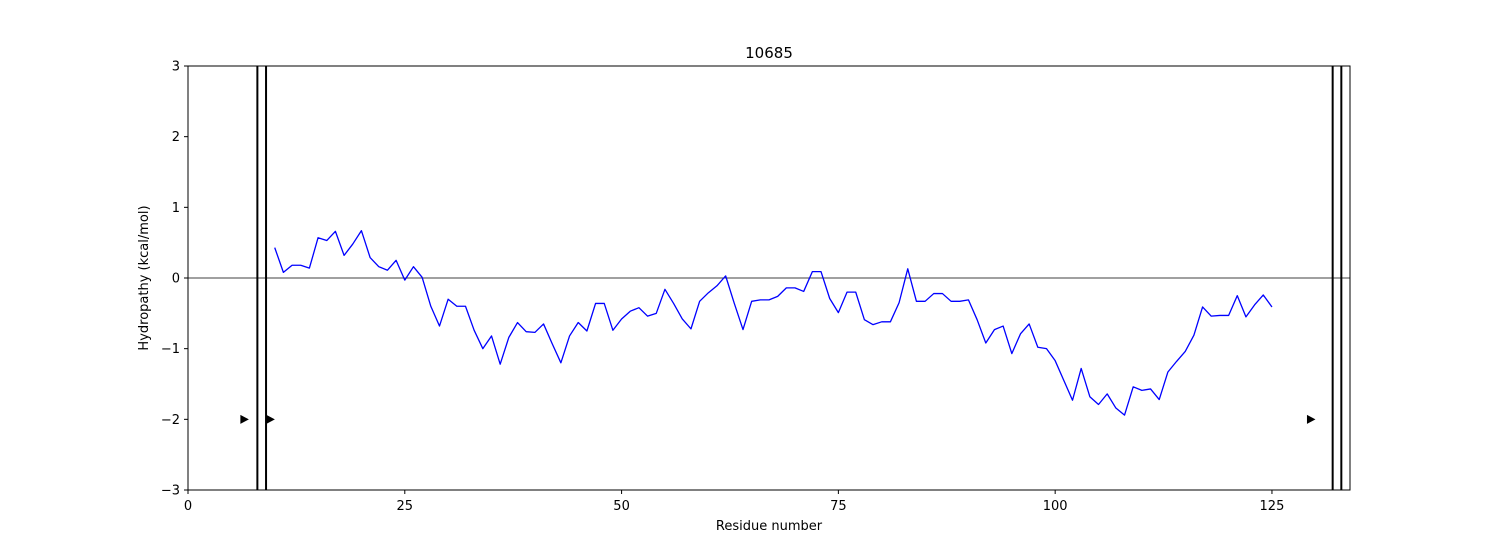 The width and height of the screenshot is (1500, 550). What do you see at coordinates (838, 506) in the screenshot?
I see `x-tick-label: 75` at bounding box center [838, 506].